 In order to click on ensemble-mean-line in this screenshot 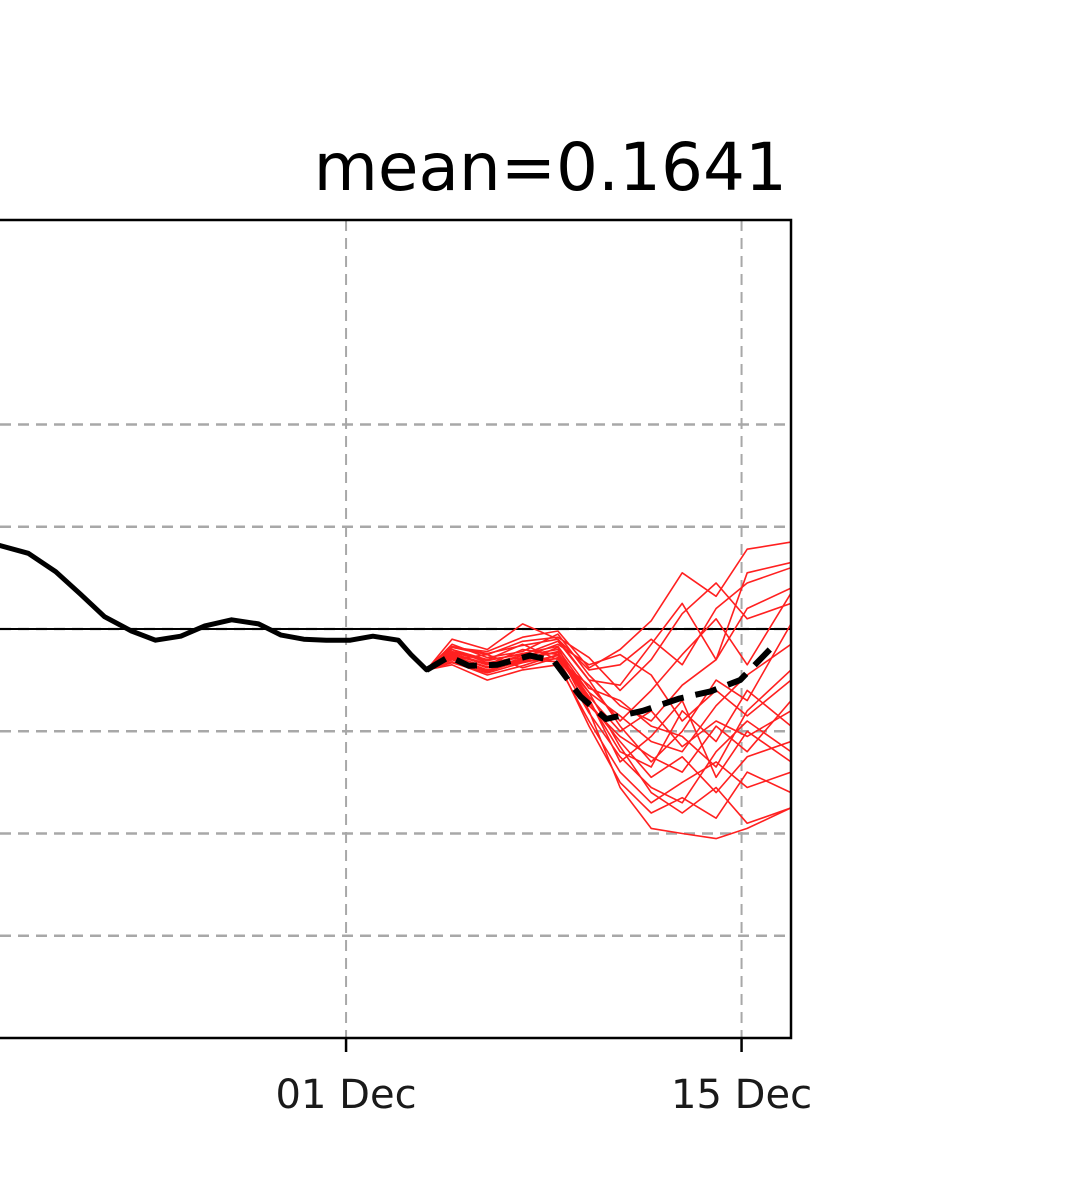, I will do `click(598, 684)`.